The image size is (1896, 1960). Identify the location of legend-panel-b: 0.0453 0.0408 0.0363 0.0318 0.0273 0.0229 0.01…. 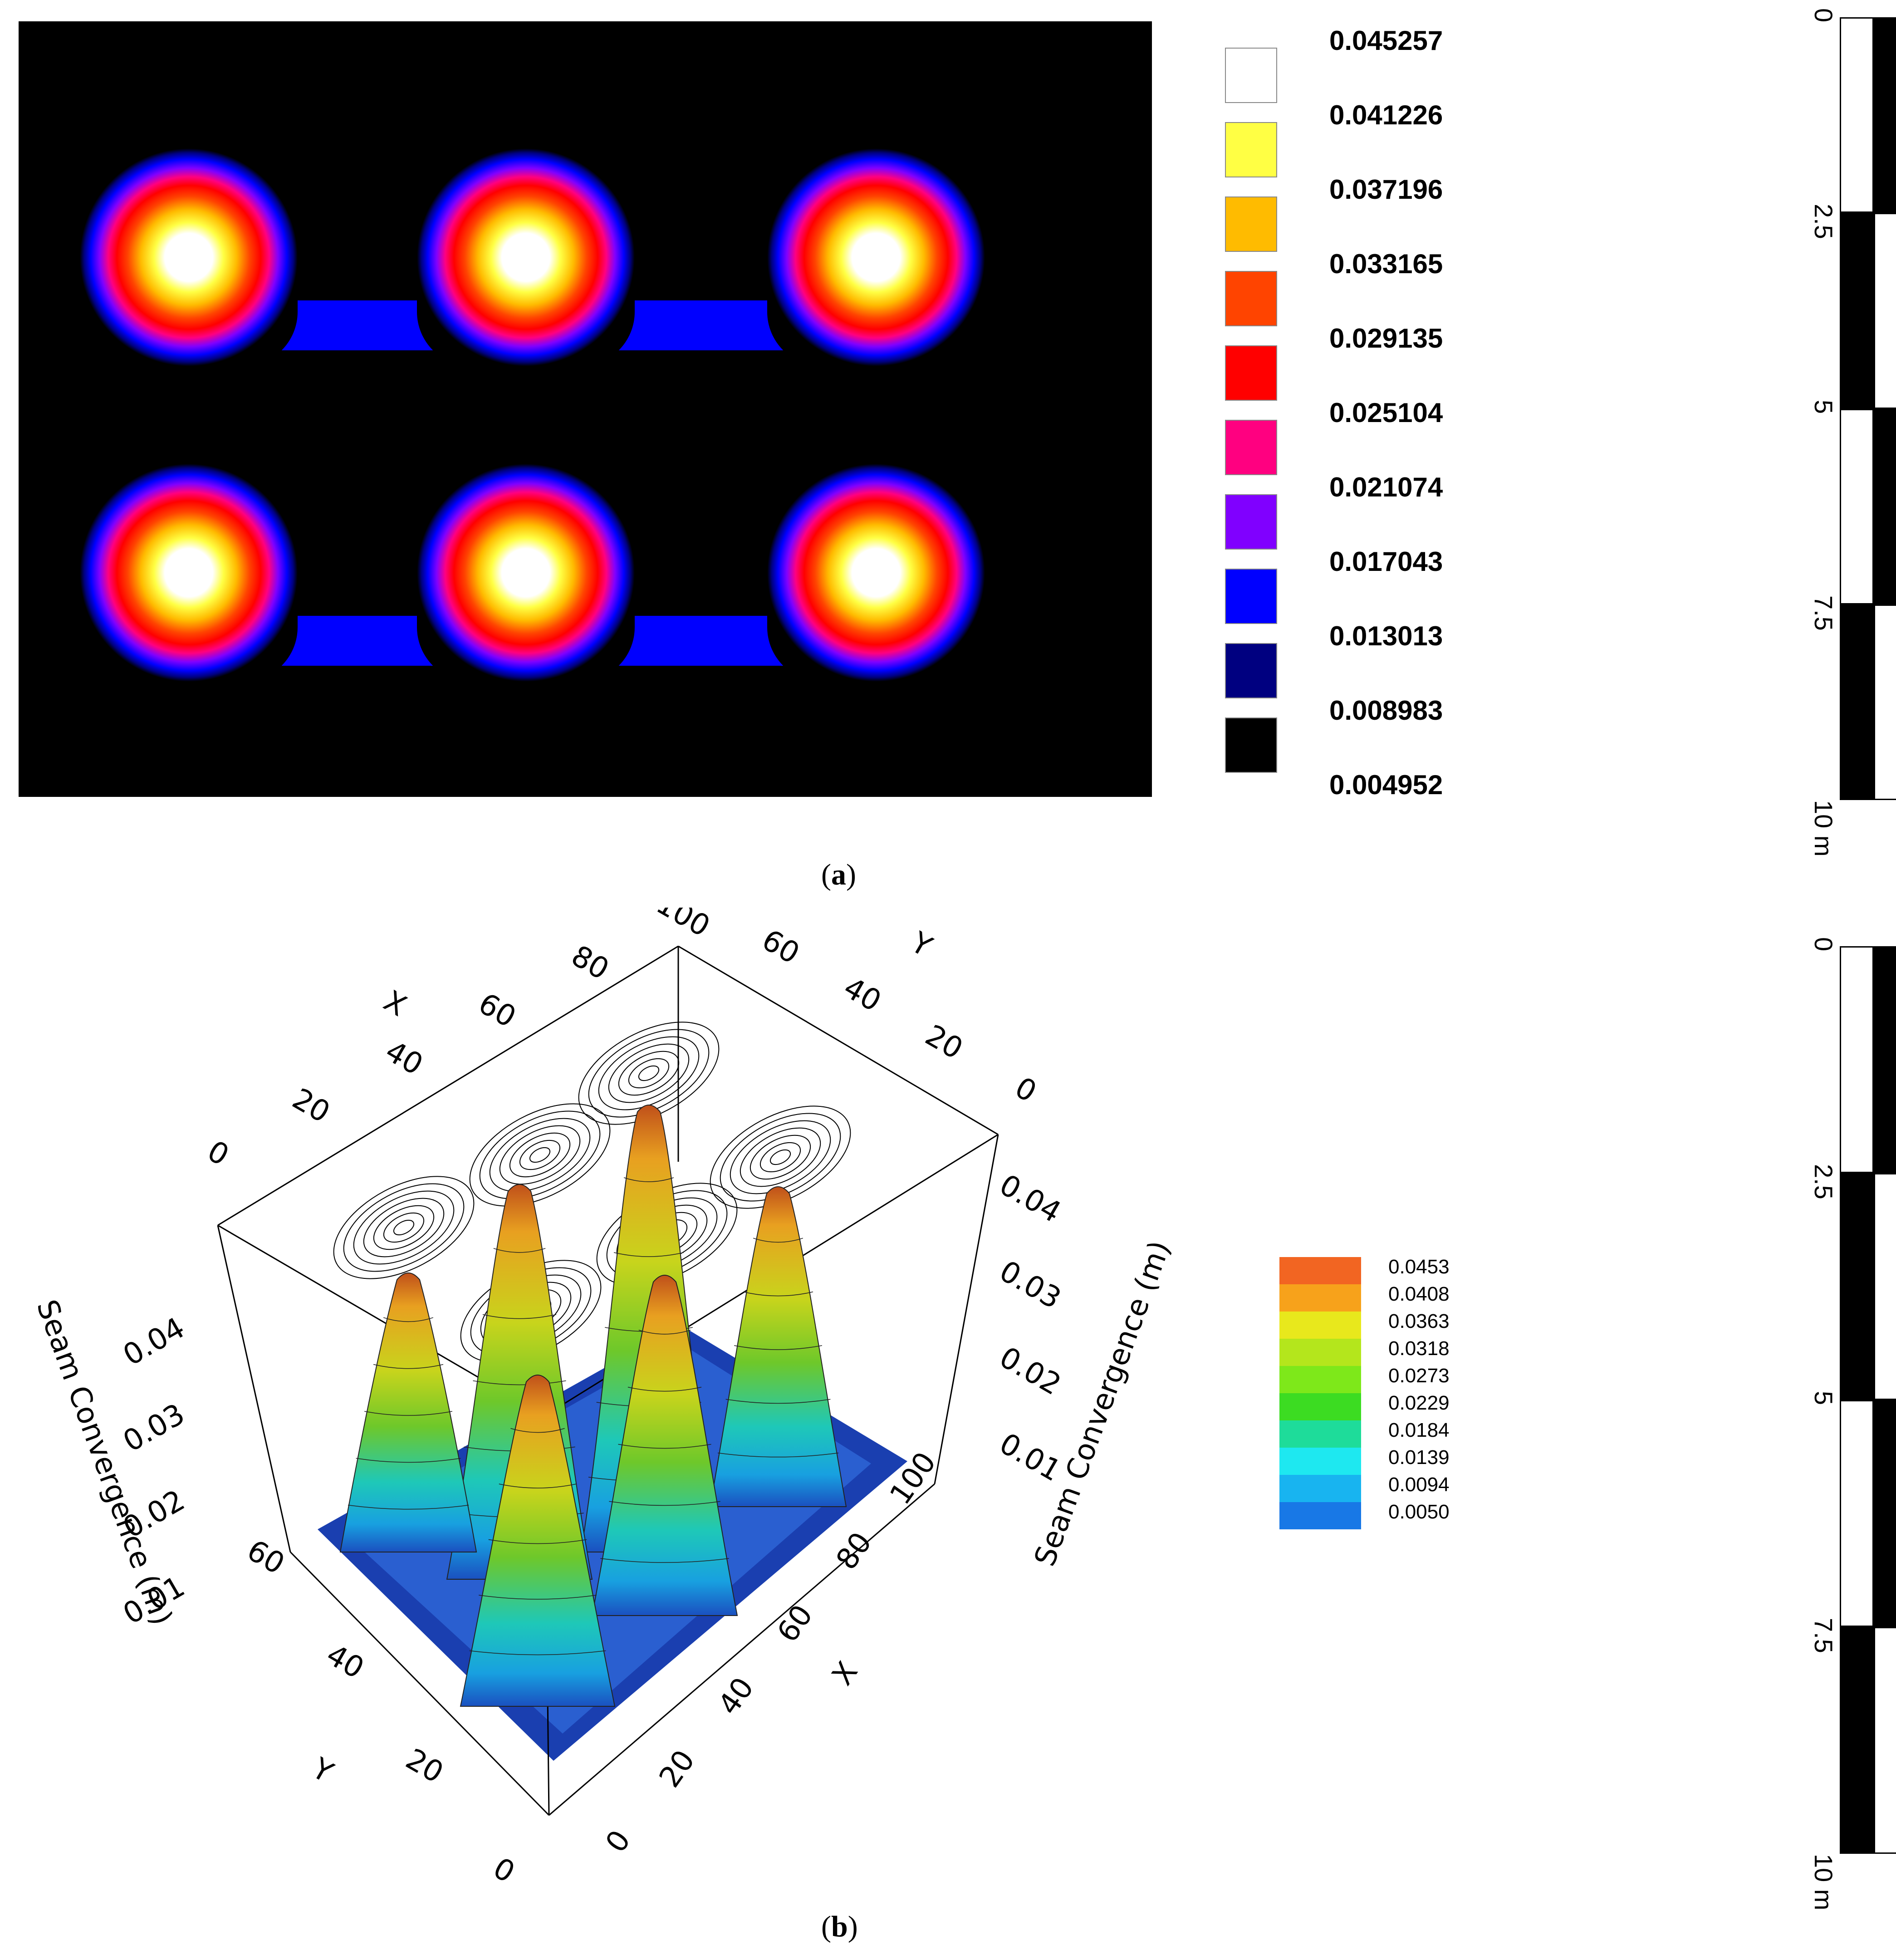
(1374, 1393).